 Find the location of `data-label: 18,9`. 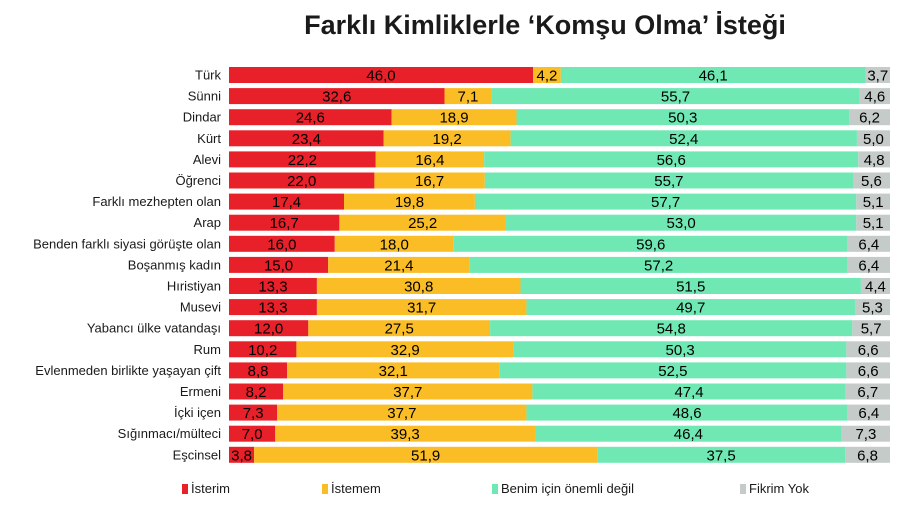

data-label: 18,9 is located at coordinates (453, 118).